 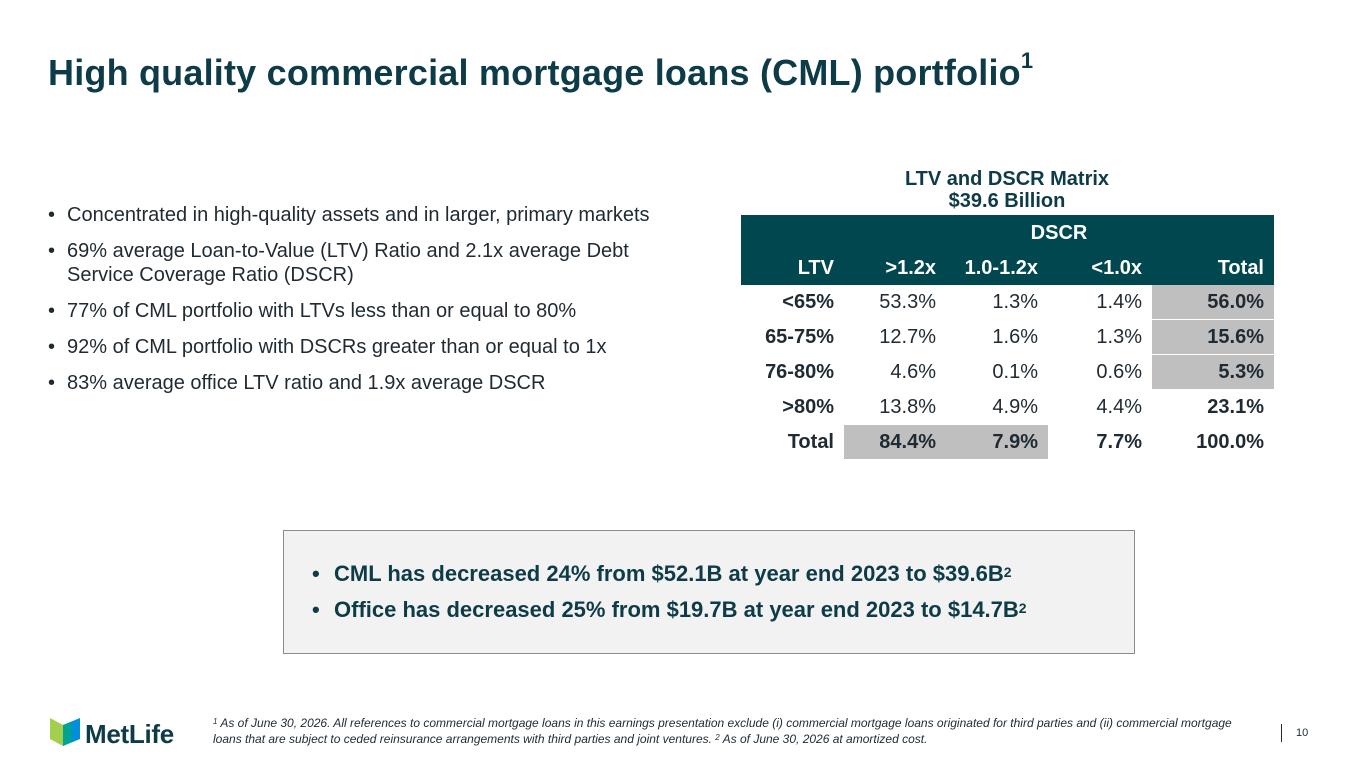 What do you see at coordinates (997, 372) in the screenshot?
I see `table-cell: 0.1%` at bounding box center [997, 372].